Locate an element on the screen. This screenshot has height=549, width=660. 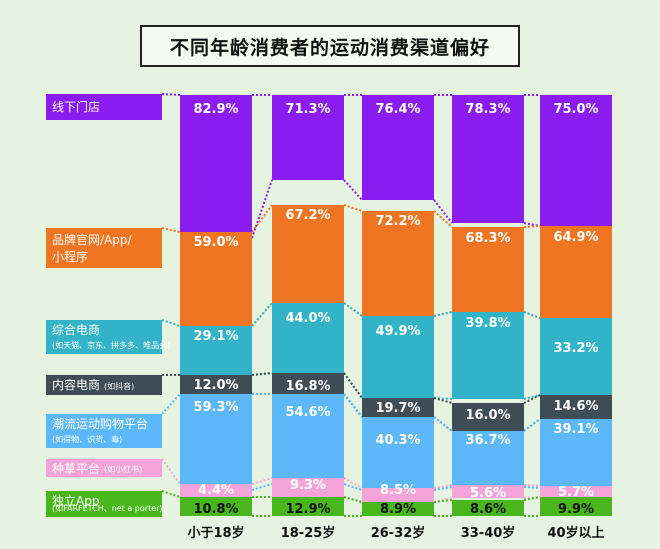
data-label: 8.5% is located at coordinates (398, 490).